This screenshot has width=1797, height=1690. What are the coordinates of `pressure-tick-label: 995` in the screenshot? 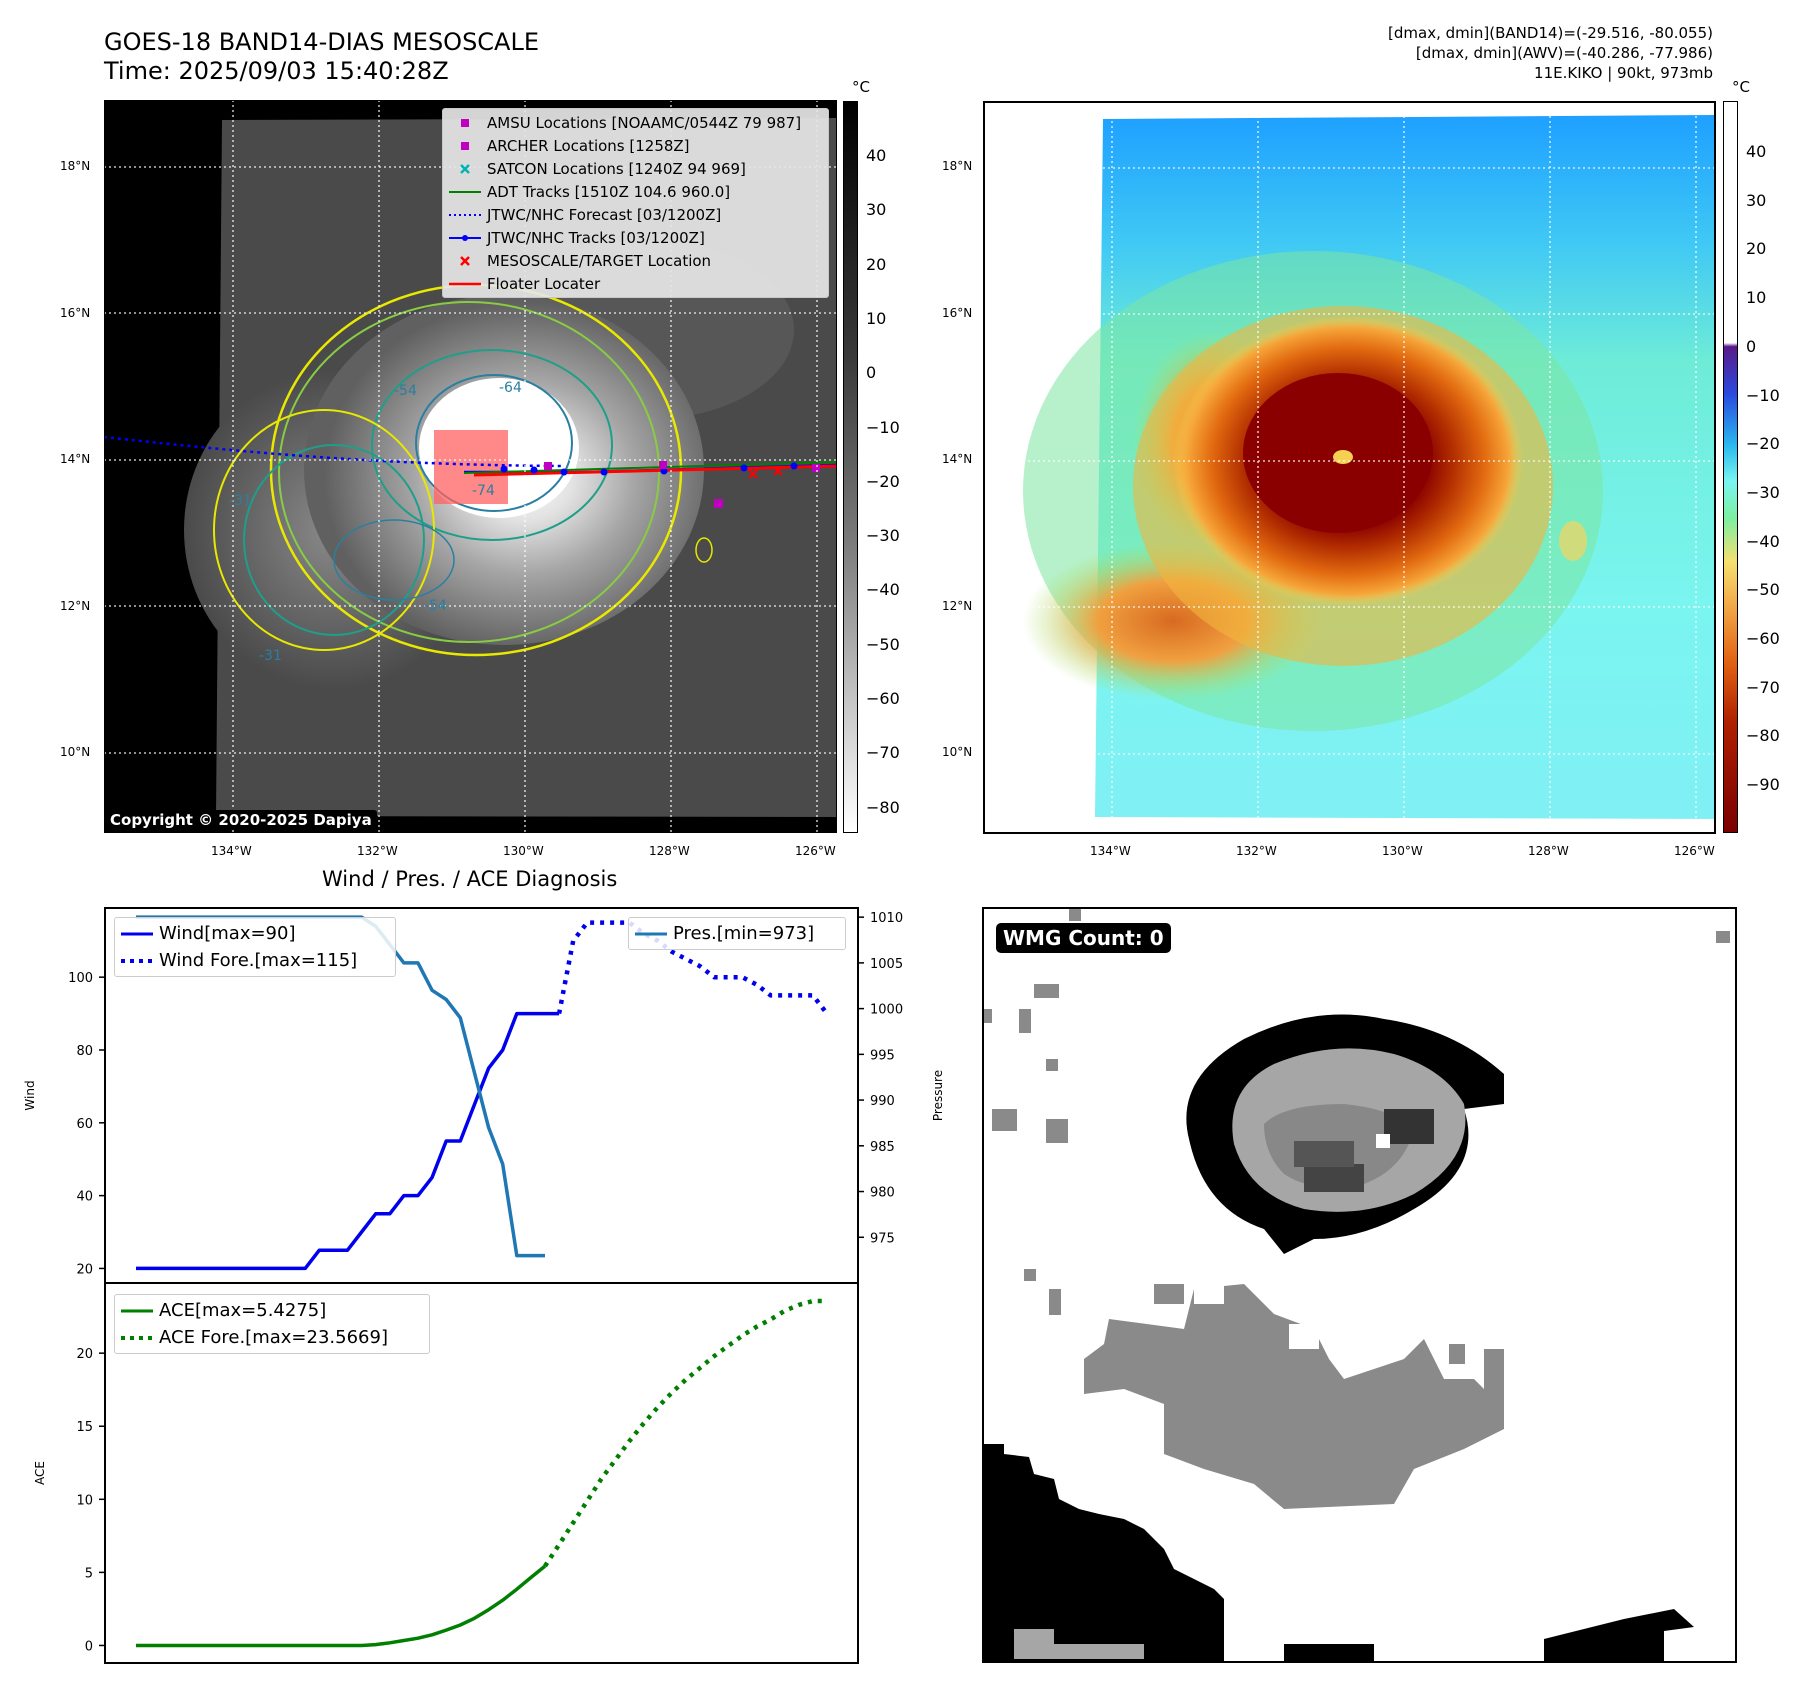 It's located at (882, 1055).